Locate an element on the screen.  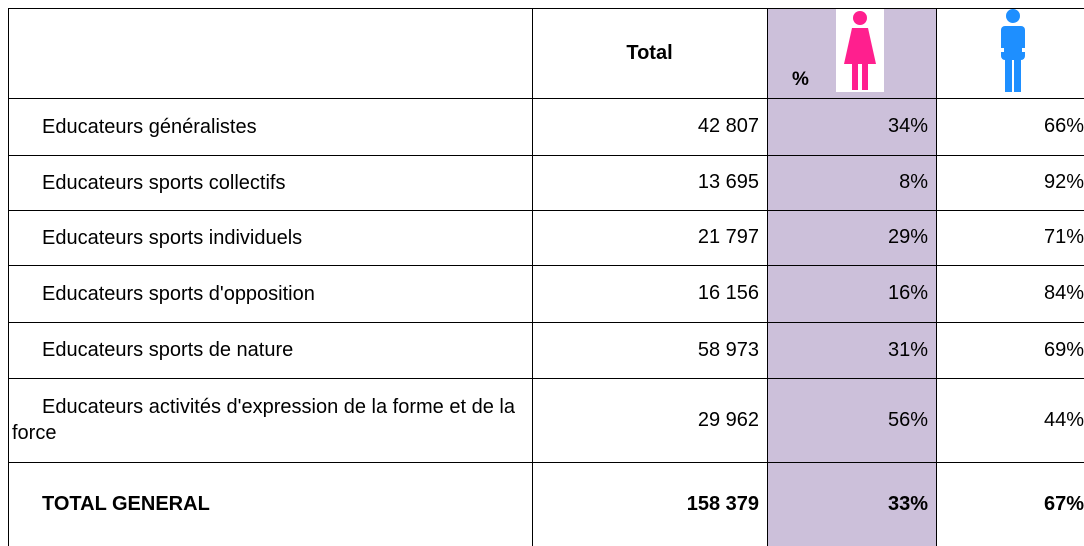
row-label: Educateurs sports d'opposition is located at coordinates (178, 293).